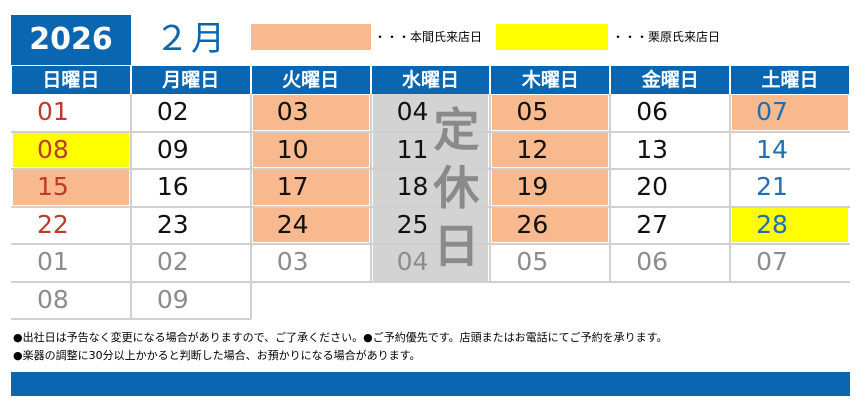 The height and width of the screenshot is (405, 860). What do you see at coordinates (172, 186) in the screenshot?
I see `day-cell: 16` at bounding box center [172, 186].